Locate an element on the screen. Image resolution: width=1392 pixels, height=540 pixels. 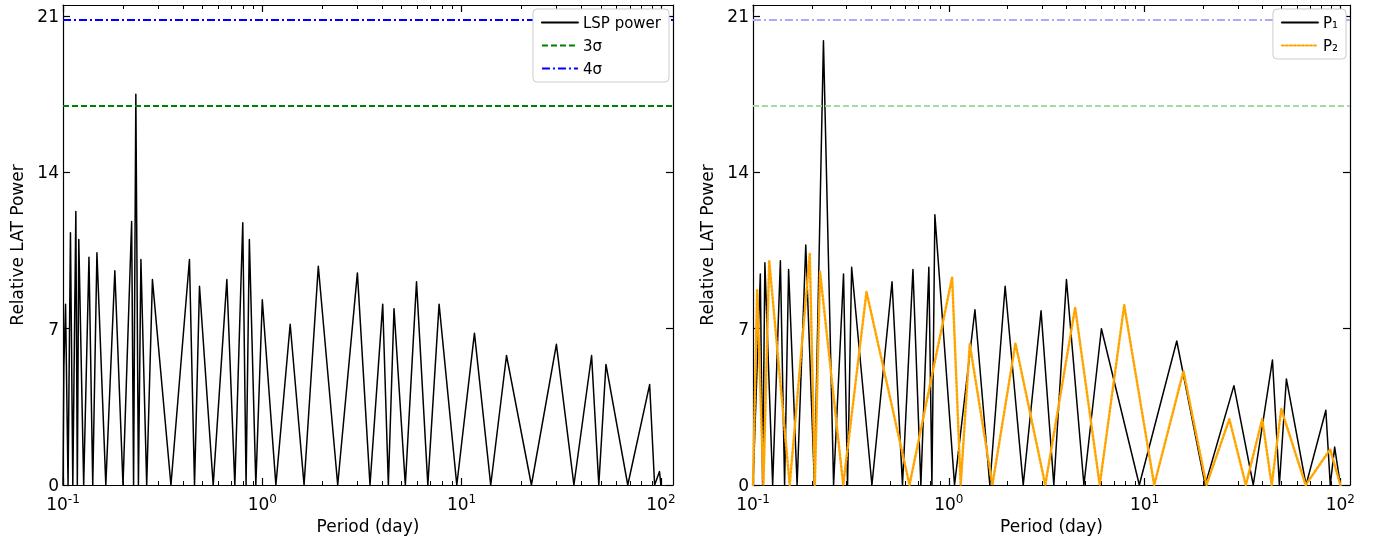
legend-label: 4σ is located at coordinates (592, 68).